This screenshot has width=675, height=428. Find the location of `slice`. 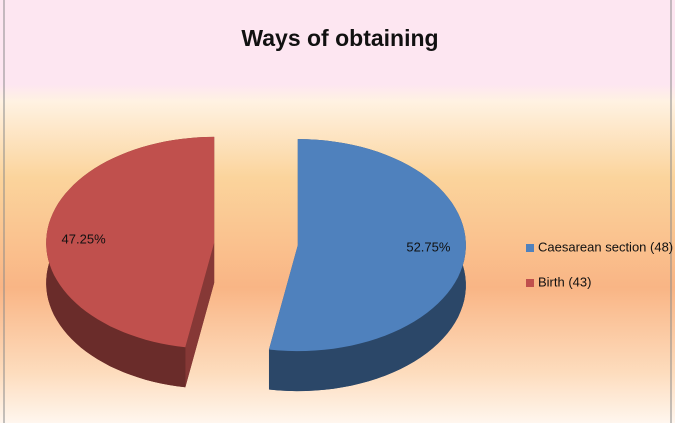

slice is located at coordinates (130, 262).